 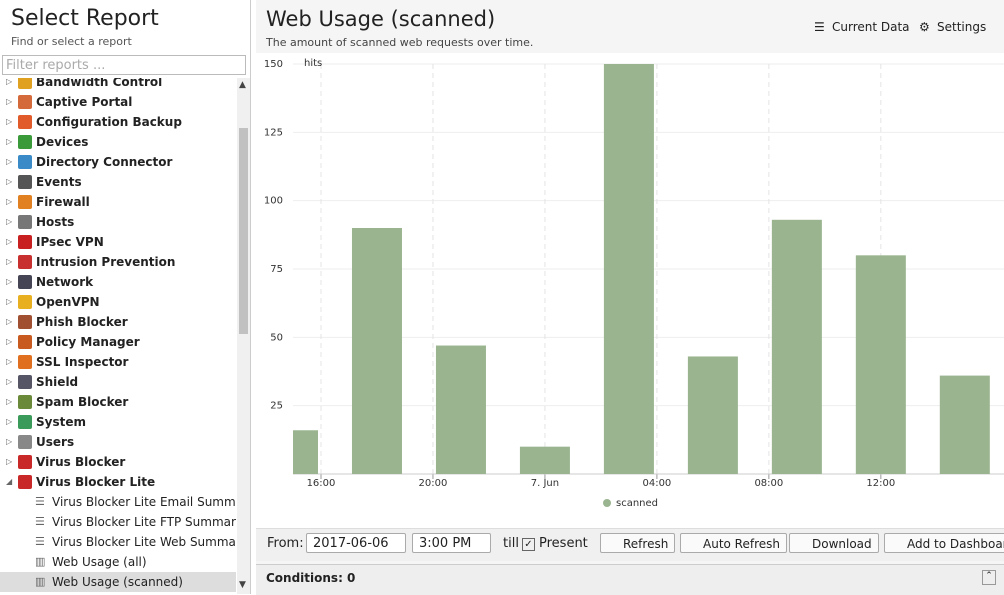 What do you see at coordinates (880, 483) in the screenshot?
I see `x-tick-label: 12:00` at bounding box center [880, 483].